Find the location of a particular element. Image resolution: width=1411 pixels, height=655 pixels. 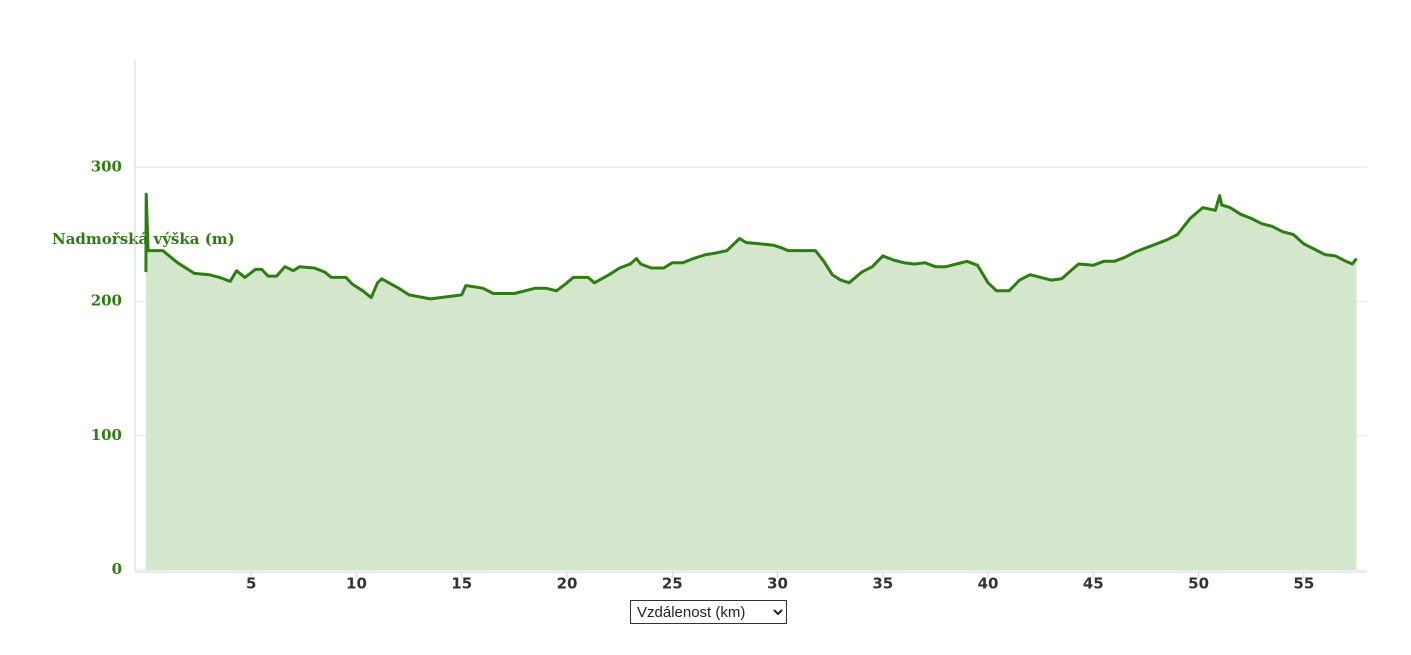

y-tick-label: 0 is located at coordinates (117, 569).